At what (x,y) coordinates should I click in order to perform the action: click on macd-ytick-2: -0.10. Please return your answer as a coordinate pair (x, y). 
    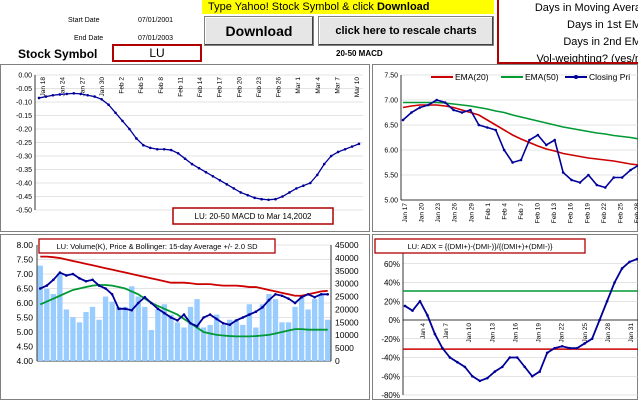
    Looking at the image, I should click on (24, 103).